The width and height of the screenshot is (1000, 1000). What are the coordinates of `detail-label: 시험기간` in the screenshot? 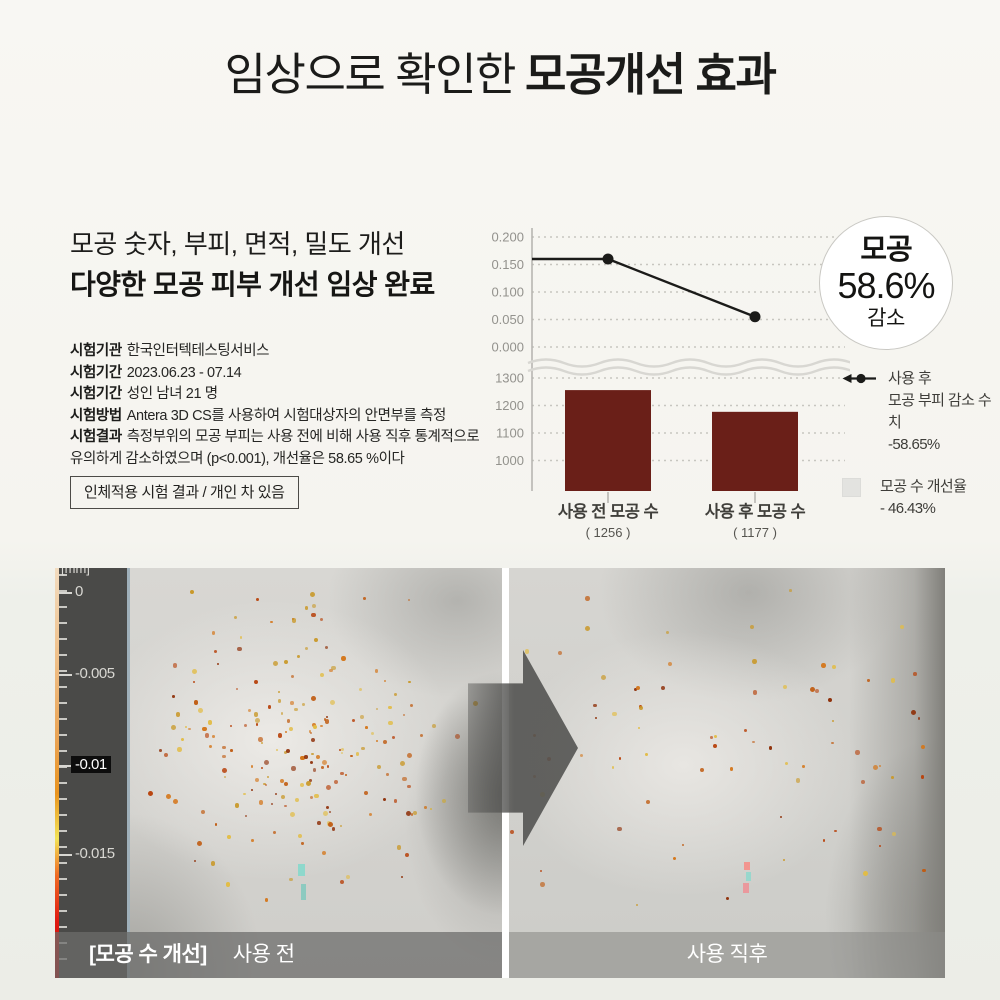 It's located at (96, 372).